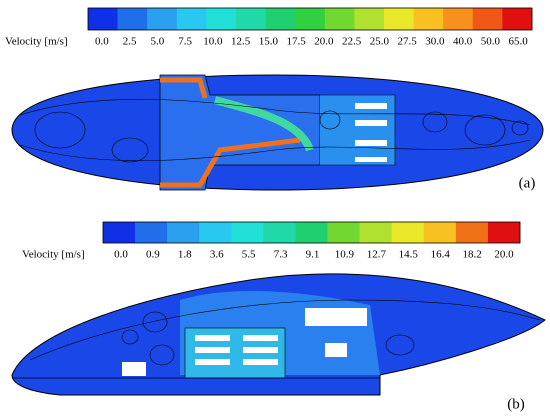 This screenshot has width=550, height=419. Describe the element at coordinates (352, 42) in the screenshot. I see `colorbar-tick-label: 22.5` at that location.